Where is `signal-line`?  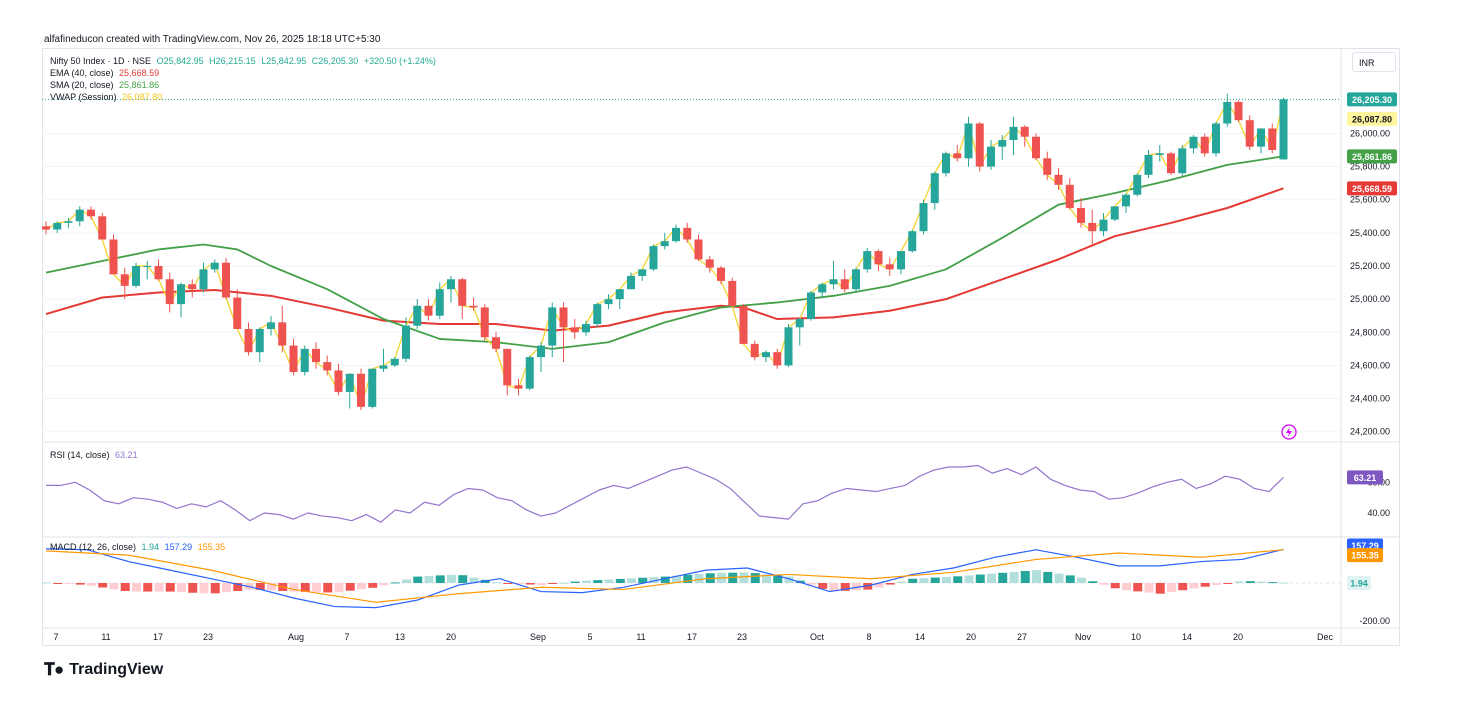
signal-line is located at coordinates (664, 576).